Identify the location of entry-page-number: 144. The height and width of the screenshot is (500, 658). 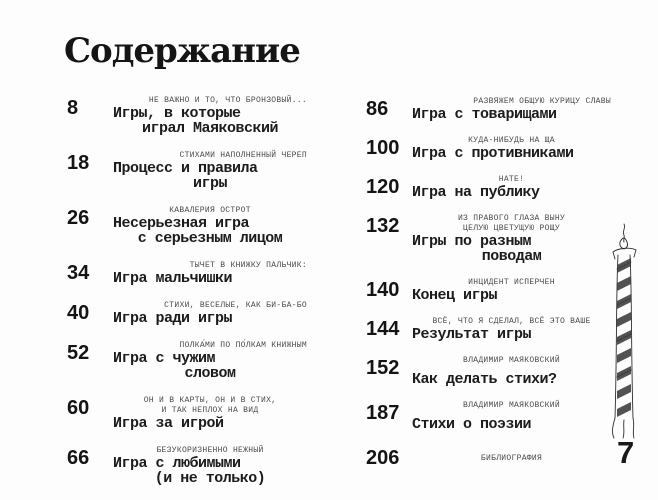
(383, 329).